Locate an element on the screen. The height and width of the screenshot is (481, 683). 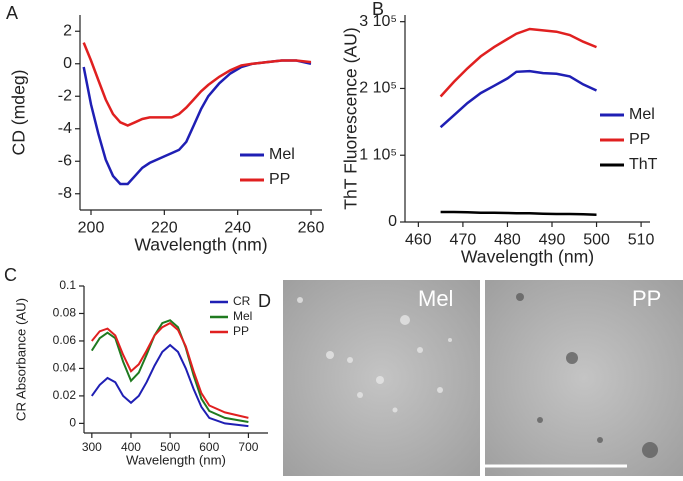
y-tick-label: 1 10⁵ is located at coordinates (378, 154).